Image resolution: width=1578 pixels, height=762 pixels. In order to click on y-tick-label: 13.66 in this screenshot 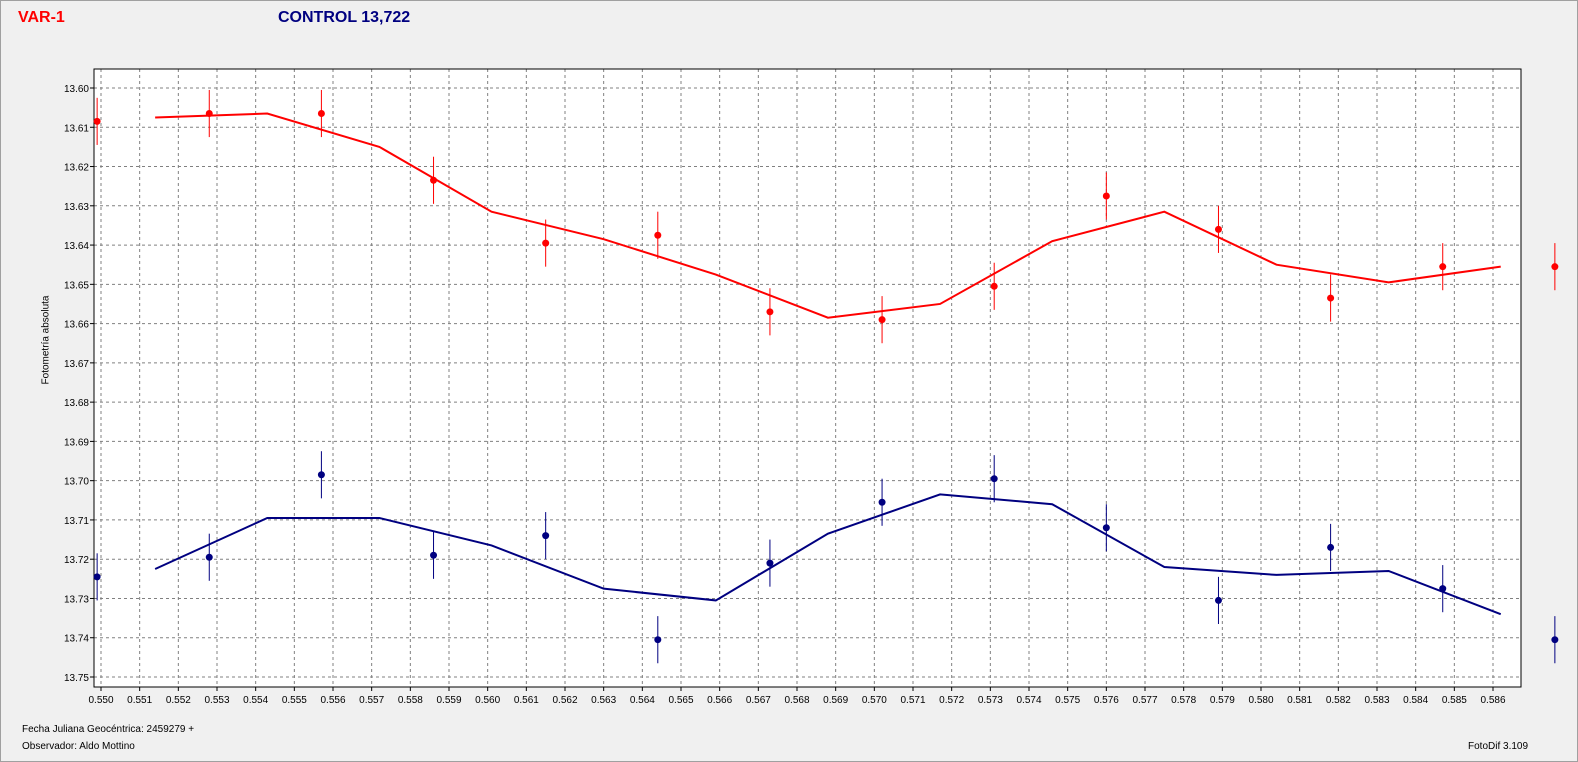, I will do `click(76, 325)`.